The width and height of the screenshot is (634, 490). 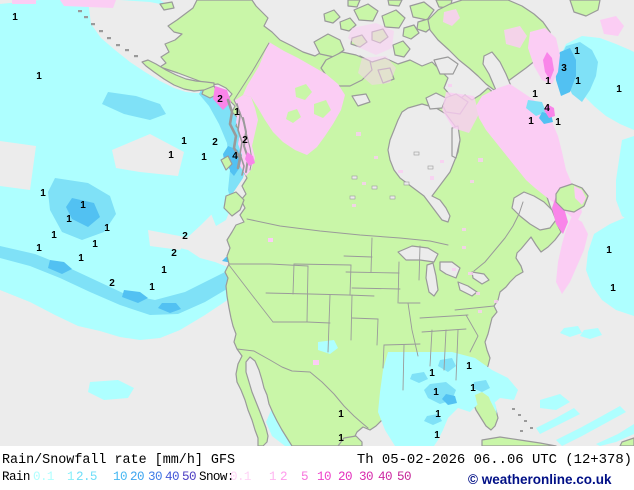 I want to click on svg-text: 3, so click(x=564, y=68).